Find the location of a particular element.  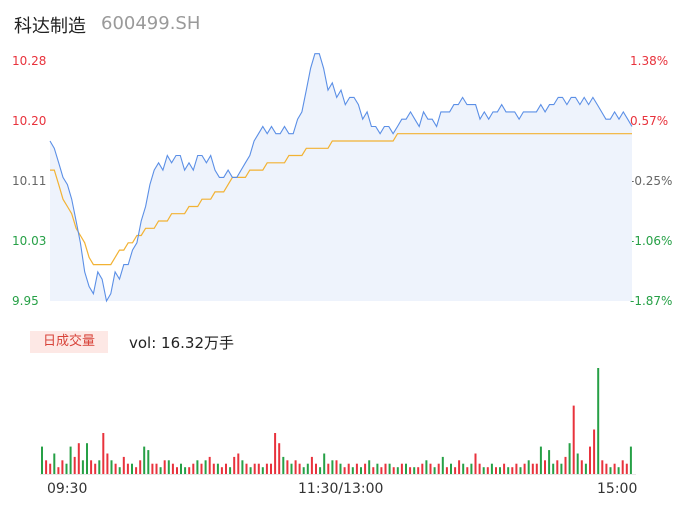

price-tick-label: 10.11 is located at coordinates (29, 181).